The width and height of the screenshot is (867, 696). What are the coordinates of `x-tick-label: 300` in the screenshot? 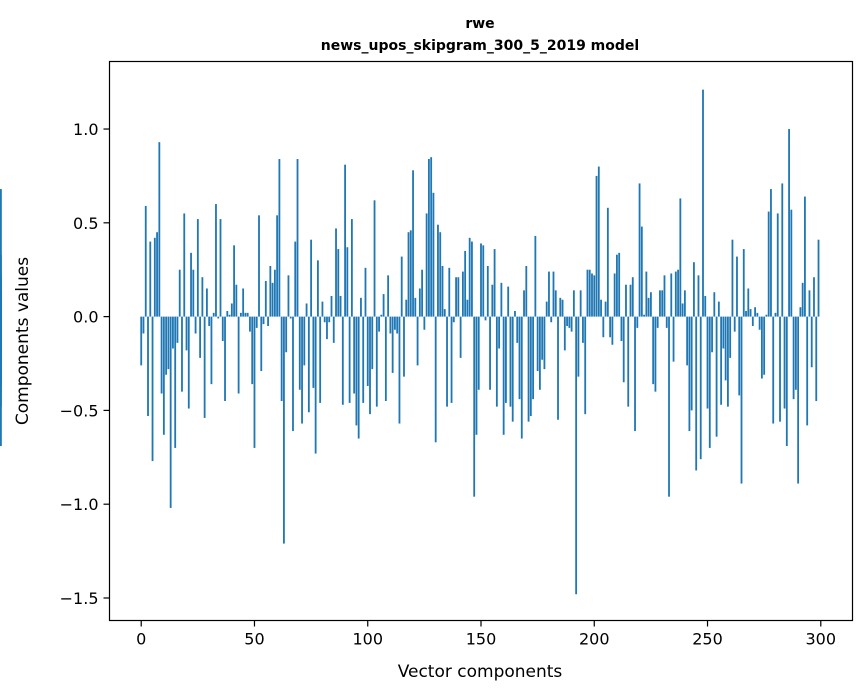 It's located at (821, 639).